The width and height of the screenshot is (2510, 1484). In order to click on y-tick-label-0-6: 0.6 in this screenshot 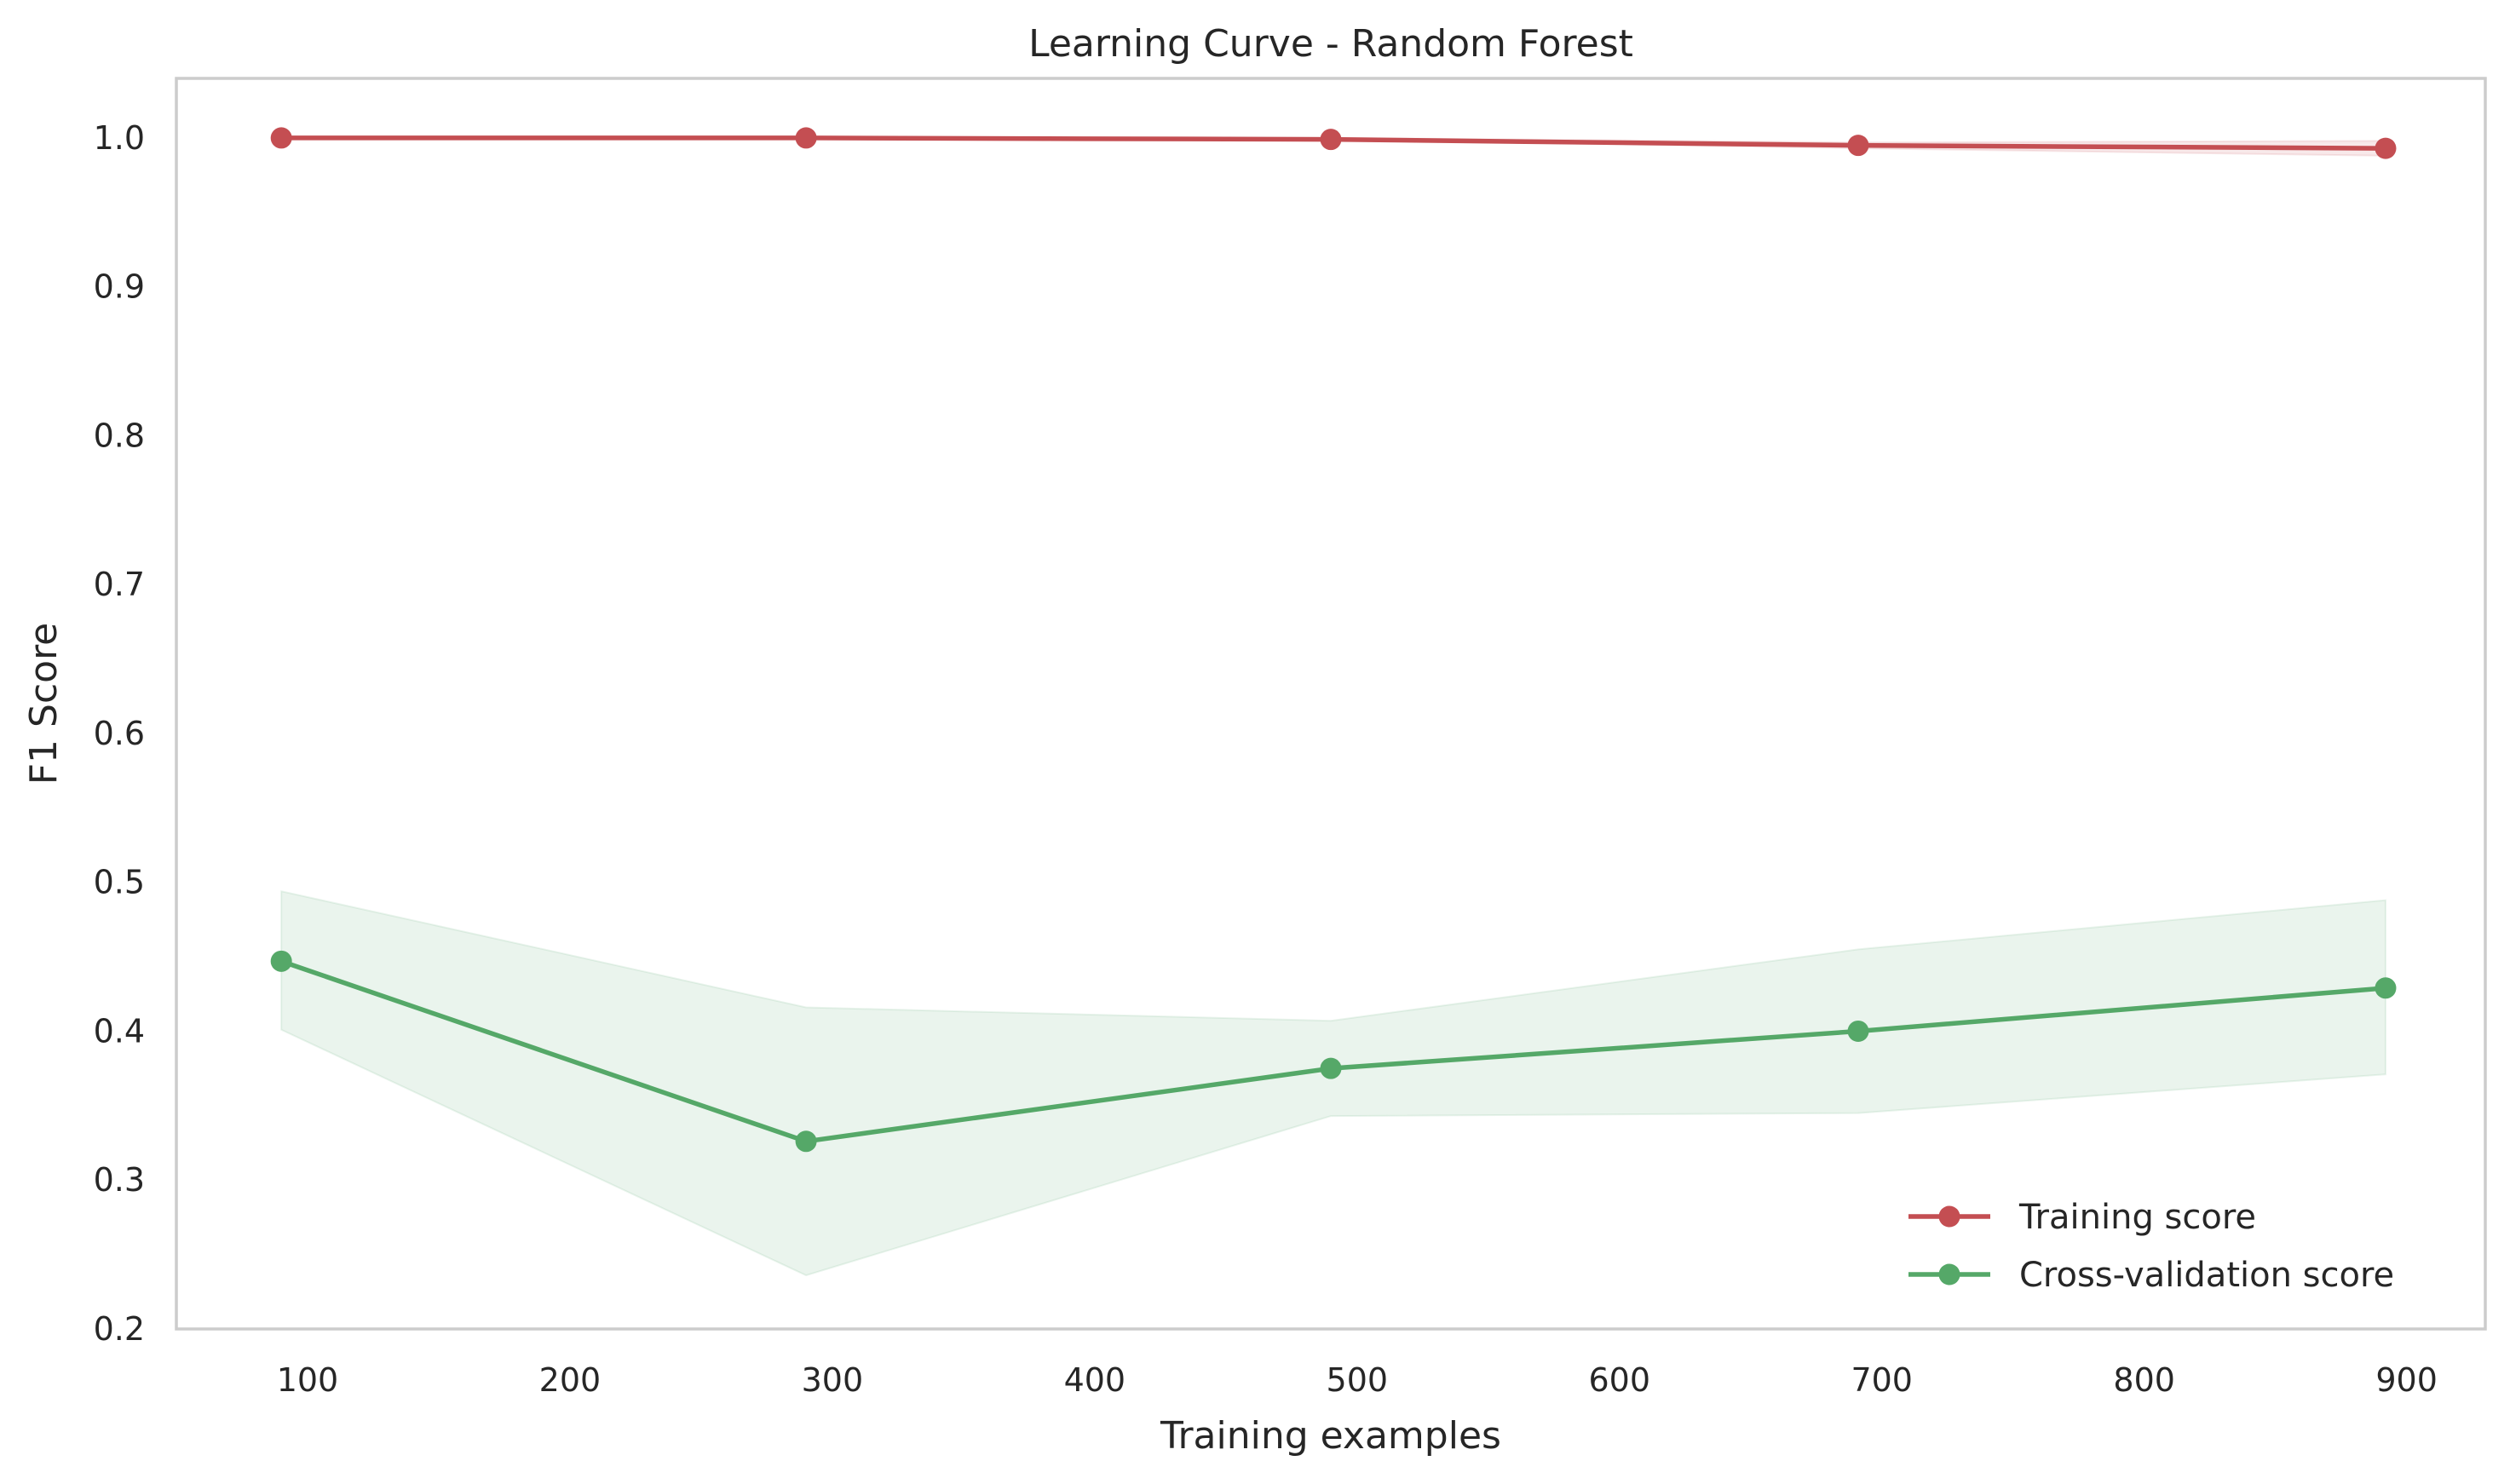, I will do `click(119, 733)`.